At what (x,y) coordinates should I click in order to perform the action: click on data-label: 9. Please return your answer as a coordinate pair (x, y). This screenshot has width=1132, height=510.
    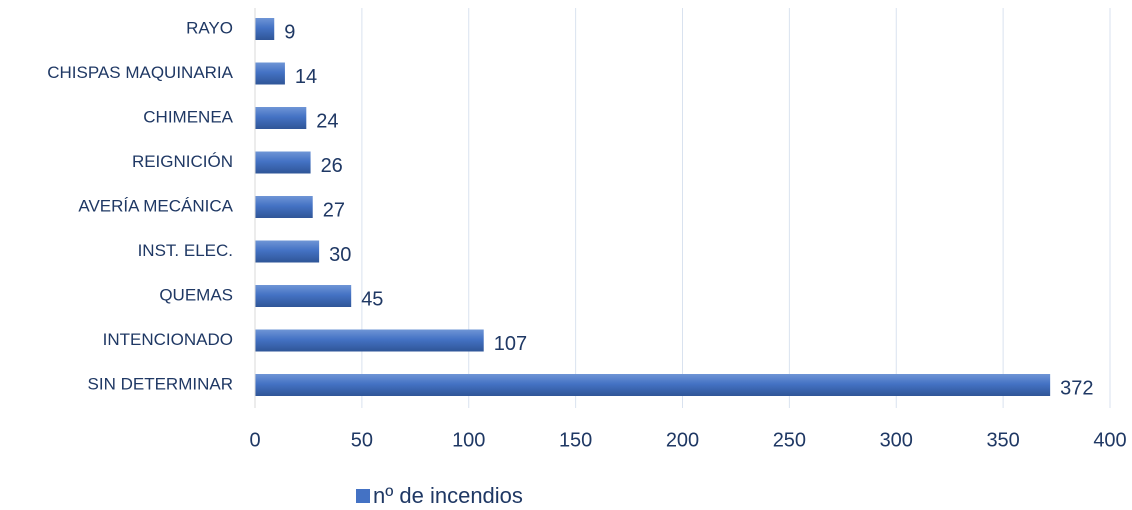
    Looking at the image, I should click on (289, 32).